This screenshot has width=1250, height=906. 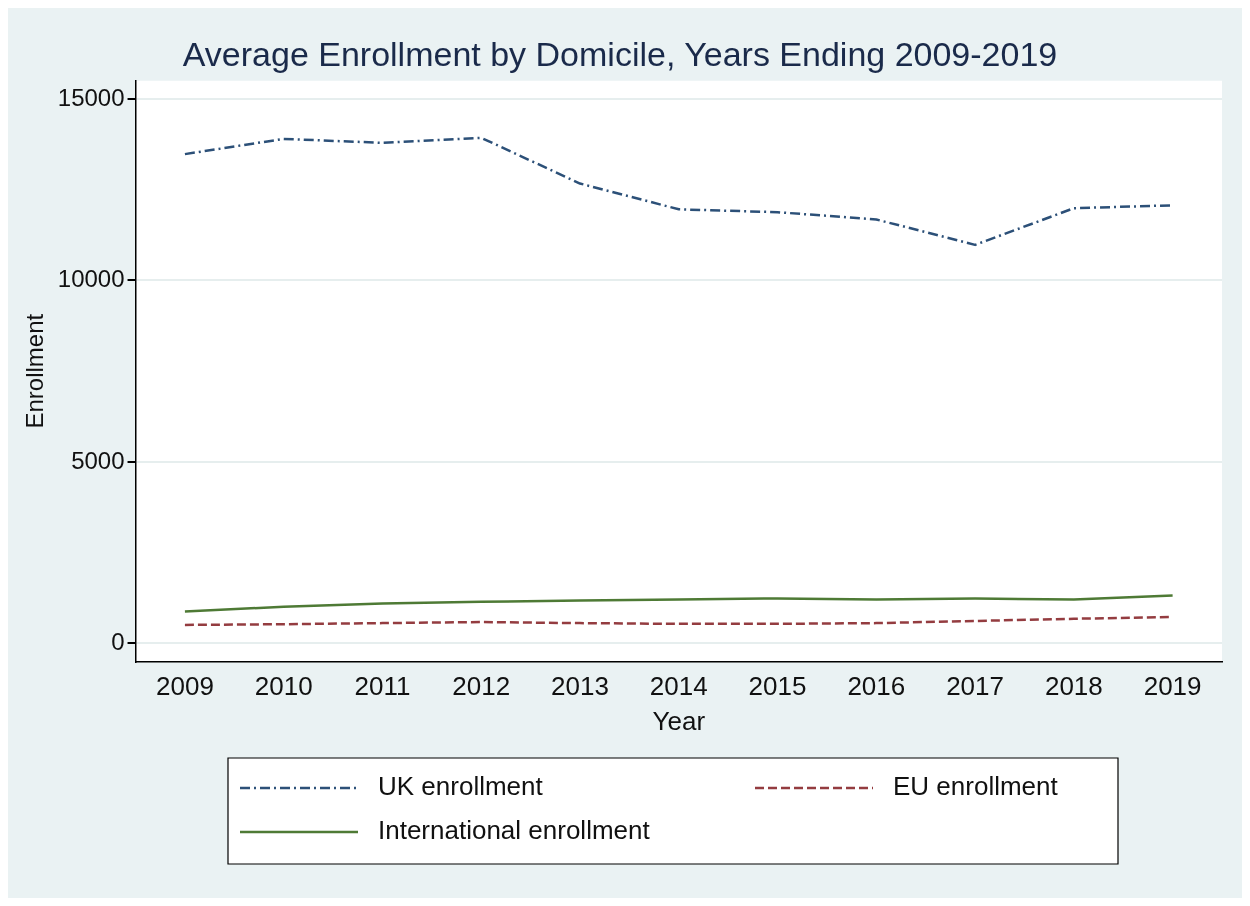 What do you see at coordinates (975, 686) in the screenshot?
I see `x-tick-label: 2017` at bounding box center [975, 686].